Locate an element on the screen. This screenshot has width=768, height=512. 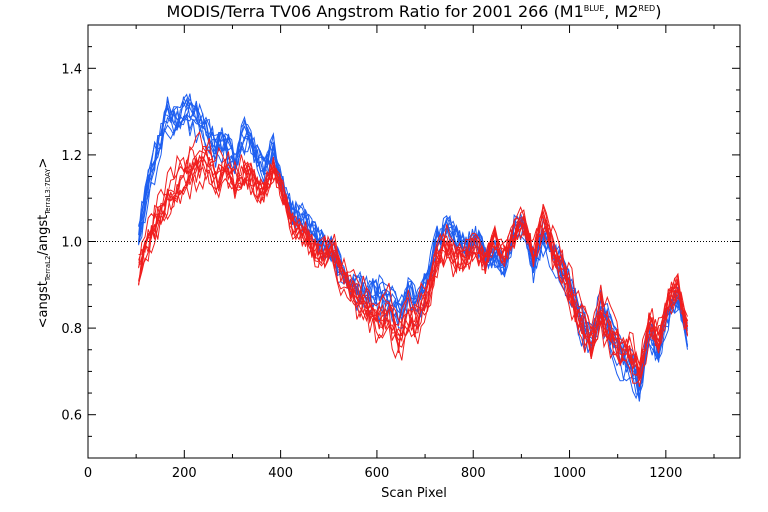
x-tick-label: 400 is located at coordinates (280, 473).